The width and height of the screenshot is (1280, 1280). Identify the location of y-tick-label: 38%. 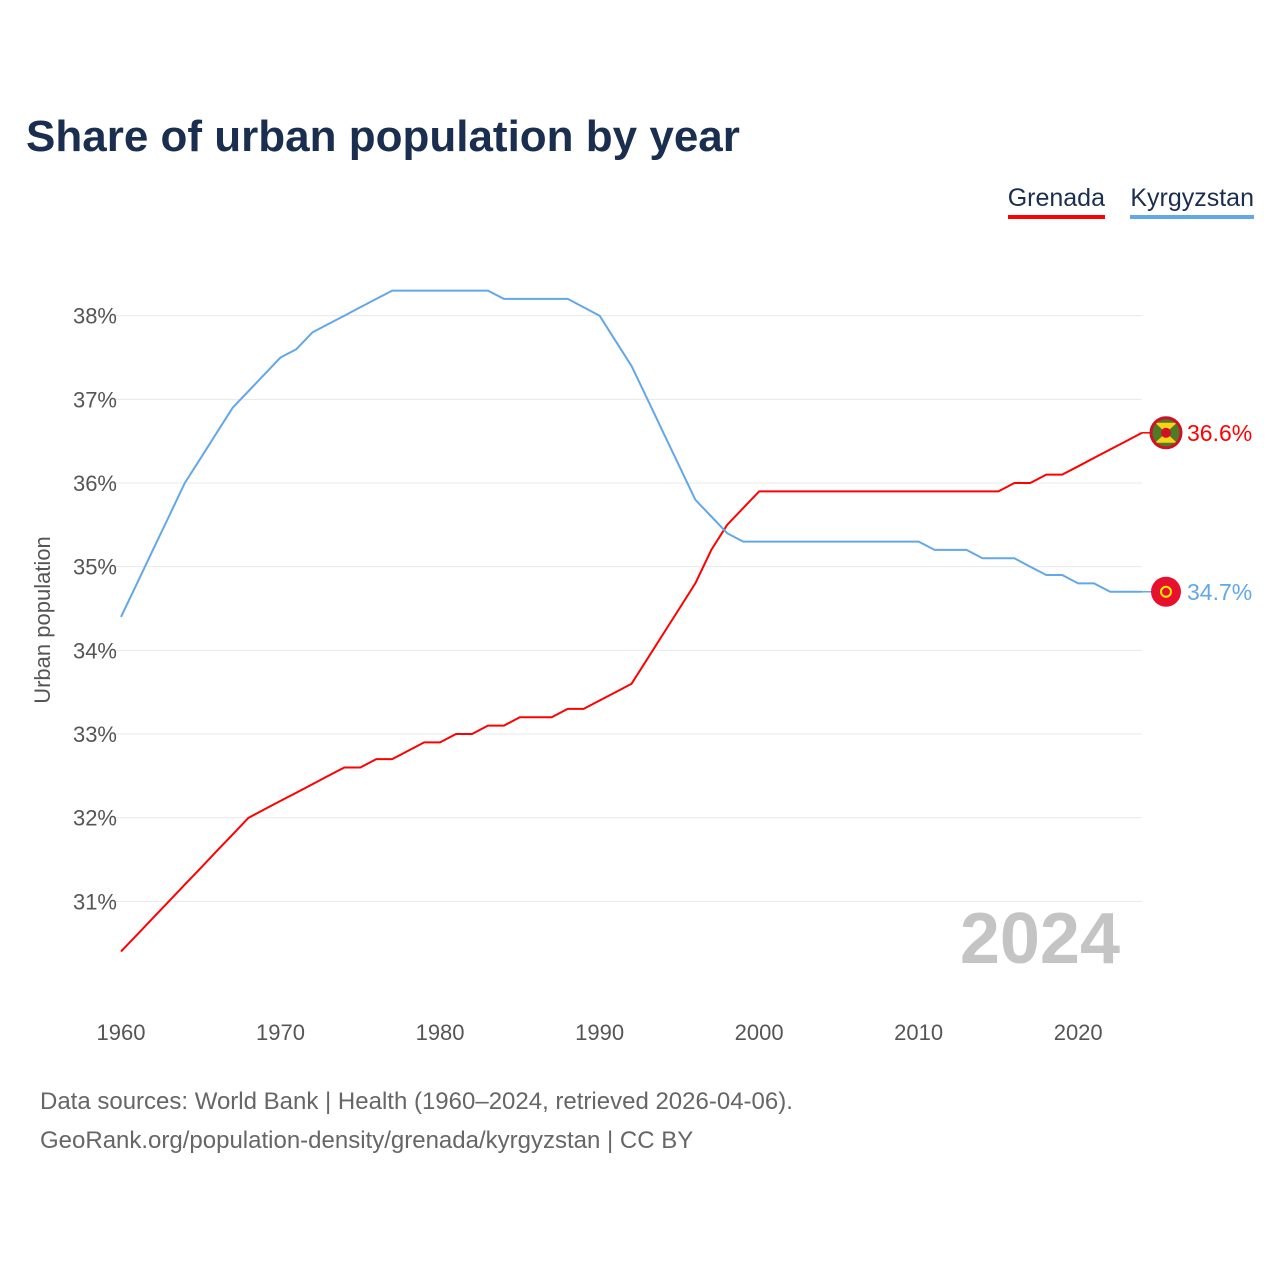
(95, 316).